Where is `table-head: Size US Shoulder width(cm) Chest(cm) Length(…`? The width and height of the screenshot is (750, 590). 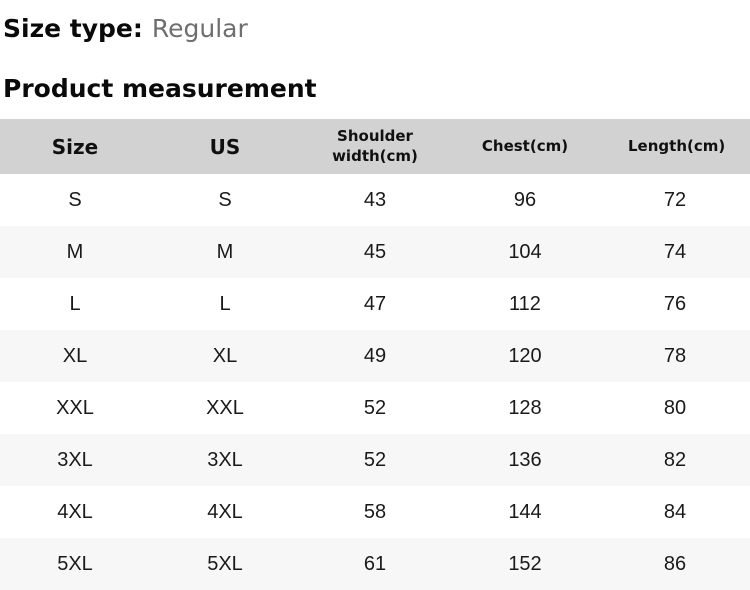
table-head: Size US Shoulder width(cm) Chest(cm) Length(… is located at coordinates (375, 146).